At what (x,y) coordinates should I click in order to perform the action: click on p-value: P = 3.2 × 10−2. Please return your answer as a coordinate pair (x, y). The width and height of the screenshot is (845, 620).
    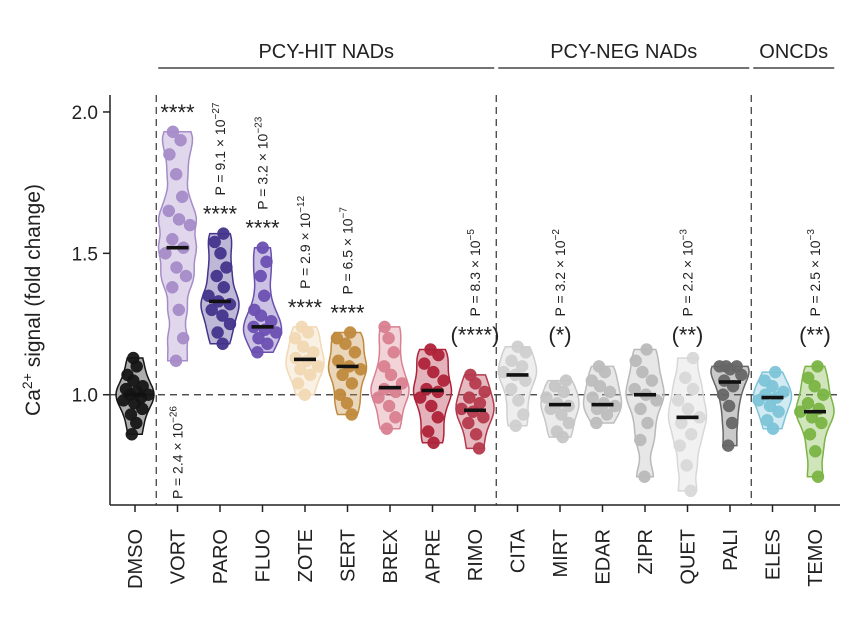
    Looking at the image, I should click on (559, 273).